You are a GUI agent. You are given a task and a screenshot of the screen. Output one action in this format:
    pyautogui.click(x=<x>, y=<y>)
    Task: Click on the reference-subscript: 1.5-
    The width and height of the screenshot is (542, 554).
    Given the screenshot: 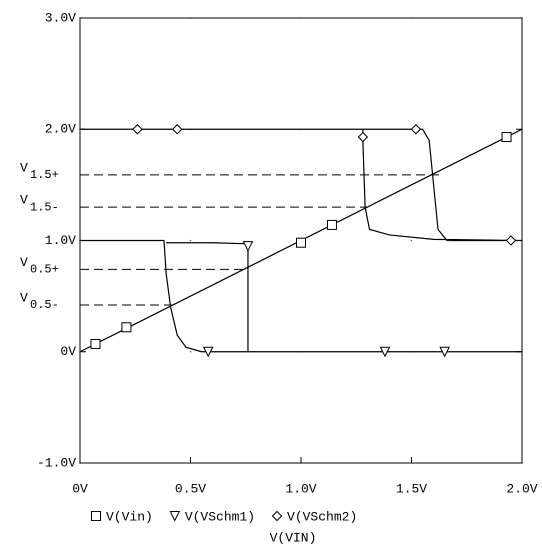 What is the action you would take?
    pyautogui.click(x=44, y=207)
    